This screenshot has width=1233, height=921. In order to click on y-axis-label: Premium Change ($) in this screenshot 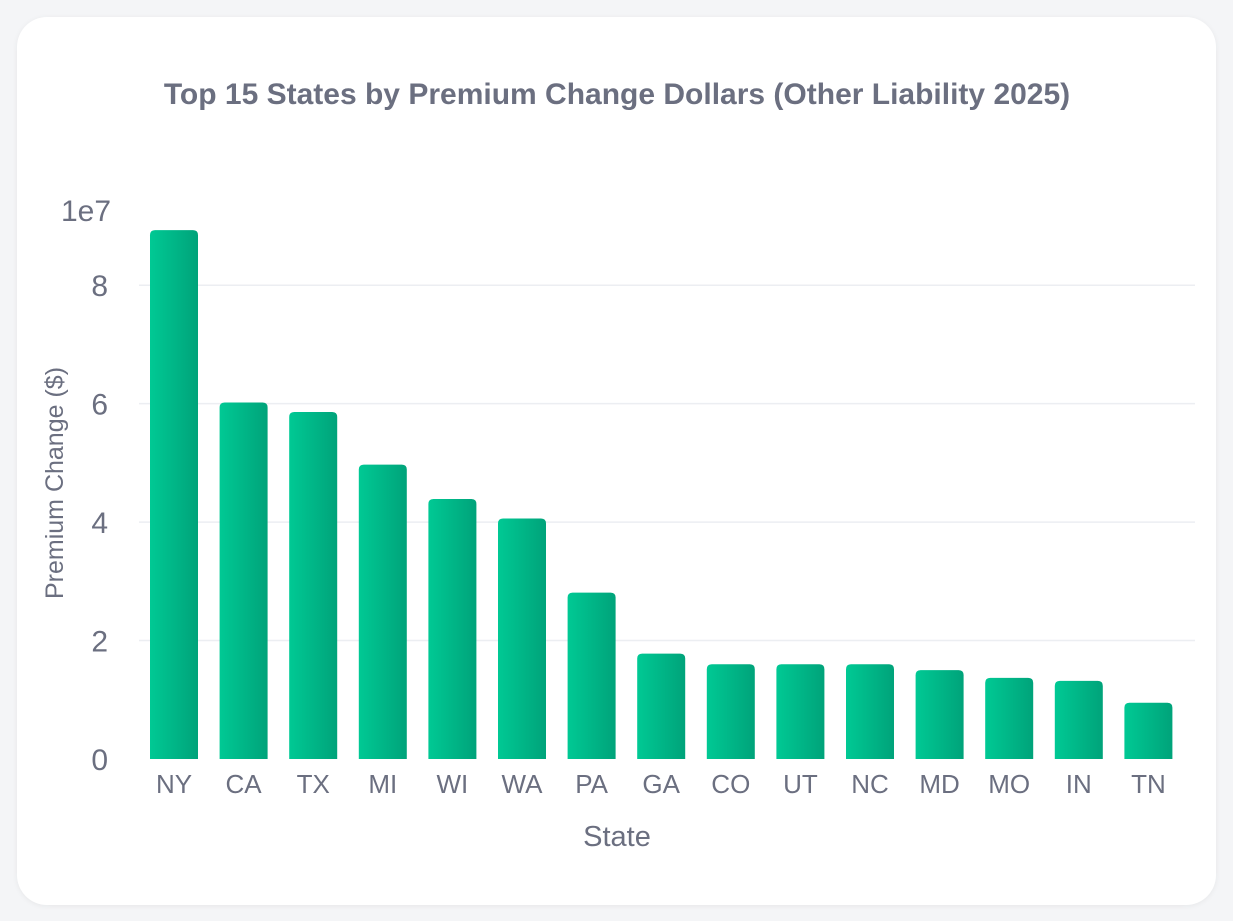, I will do `click(55, 483)`.